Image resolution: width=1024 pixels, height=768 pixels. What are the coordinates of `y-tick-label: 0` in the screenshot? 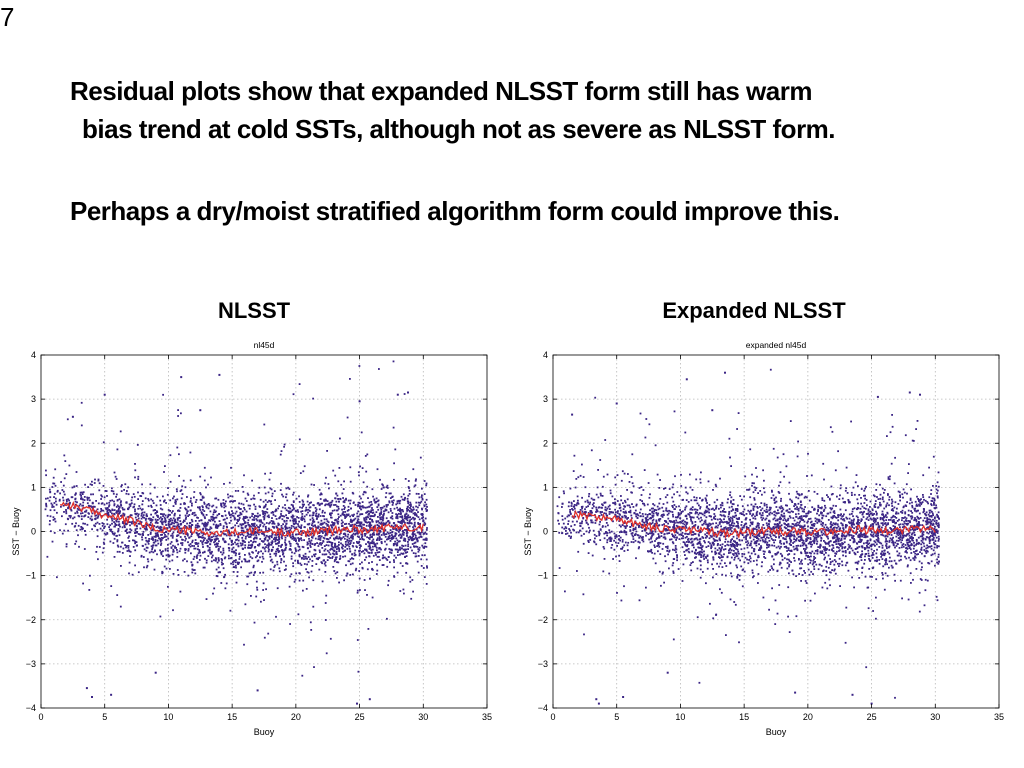 It's located at (33, 532).